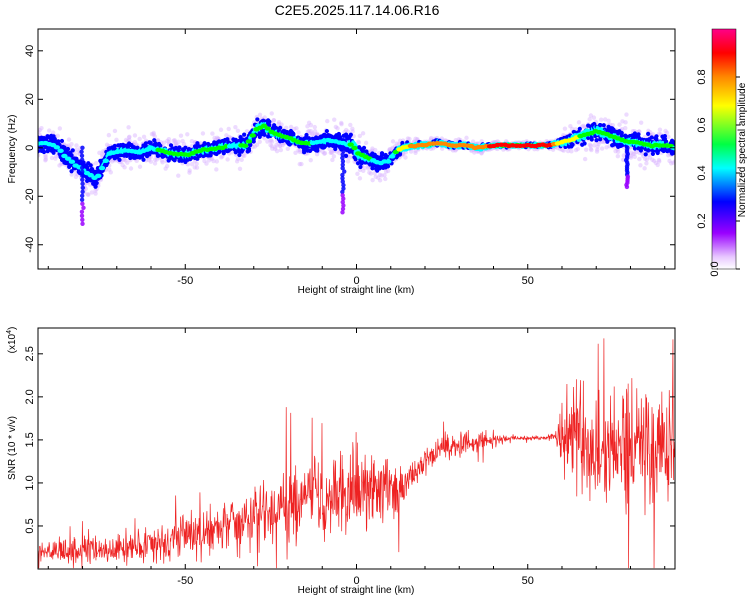 The height and width of the screenshot is (600, 750). What do you see at coordinates (724, 149) in the screenshot?
I see `colorbar-gradient` at bounding box center [724, 149].